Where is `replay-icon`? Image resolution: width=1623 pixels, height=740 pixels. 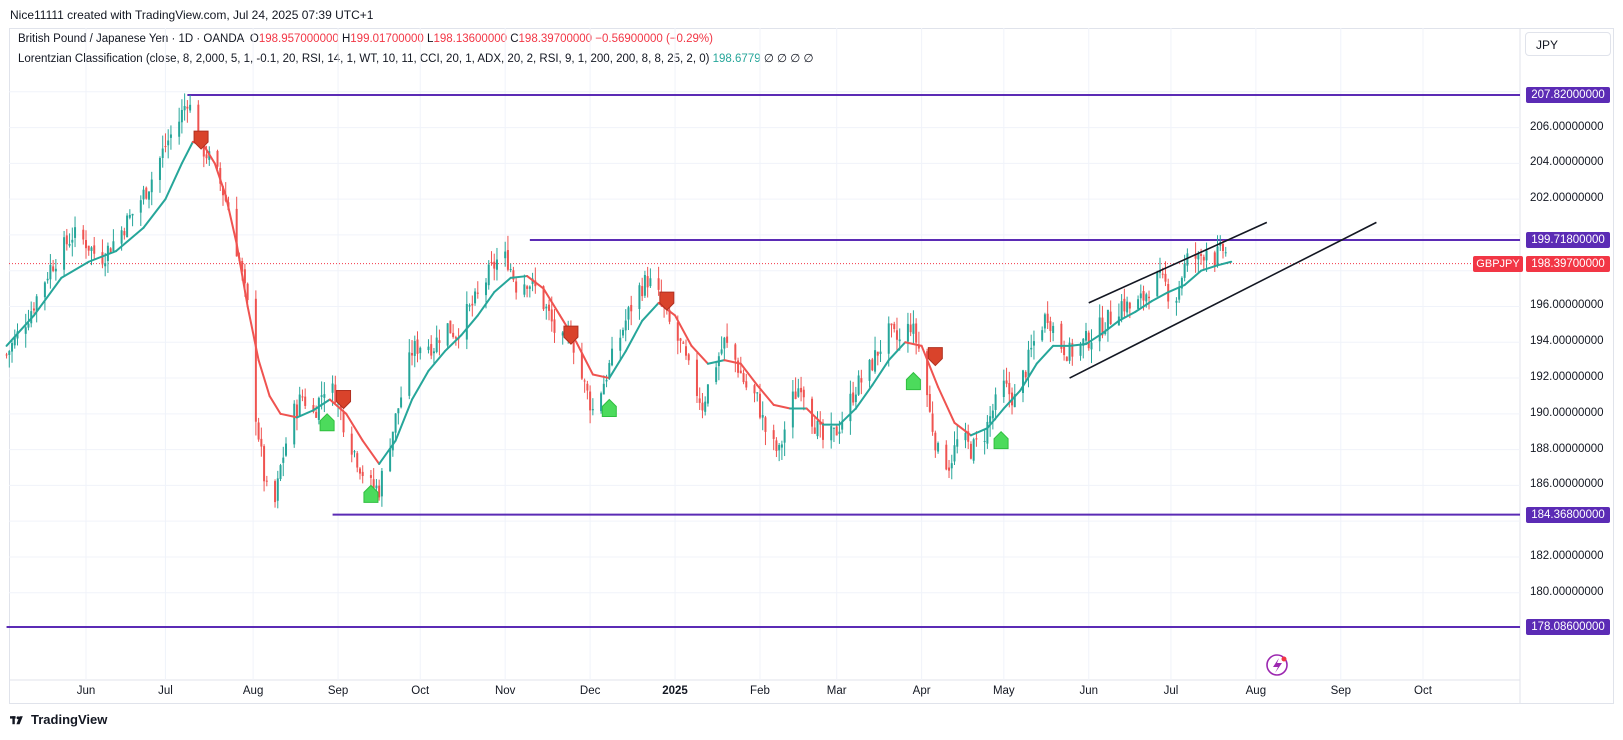
replay-icon is located at coordinates (1277, 665).